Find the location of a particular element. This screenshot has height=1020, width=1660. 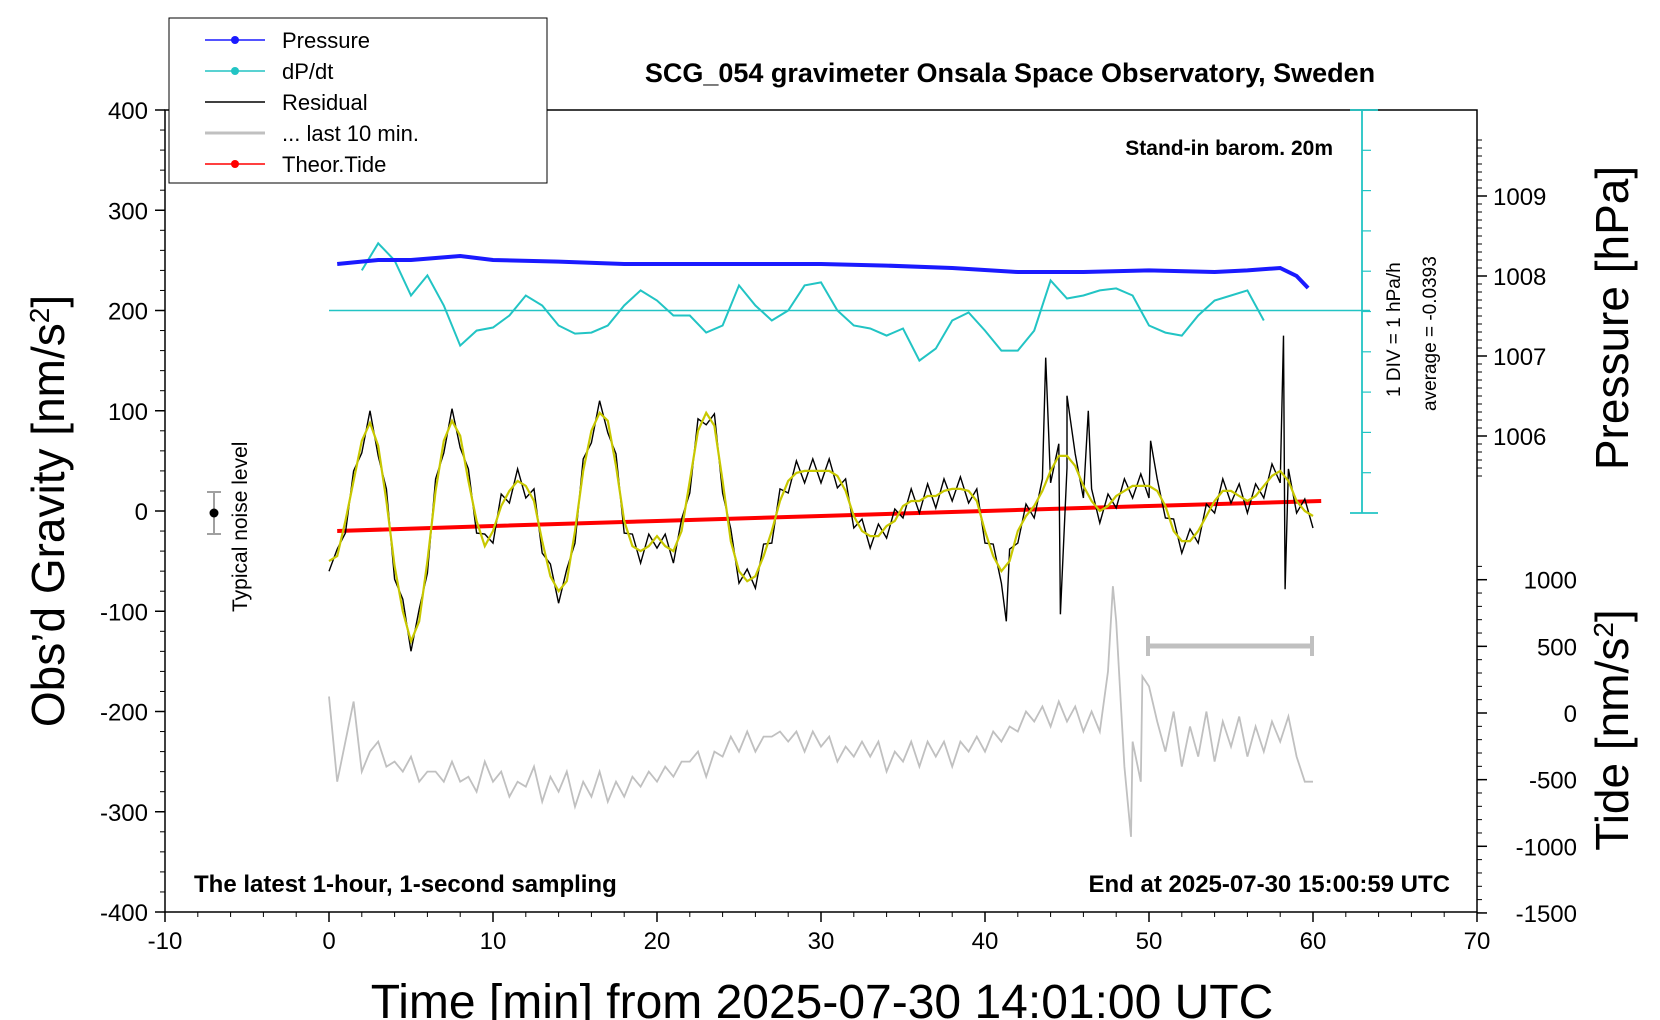

x-tick-label: 30 is located at coordinates (821, 941).